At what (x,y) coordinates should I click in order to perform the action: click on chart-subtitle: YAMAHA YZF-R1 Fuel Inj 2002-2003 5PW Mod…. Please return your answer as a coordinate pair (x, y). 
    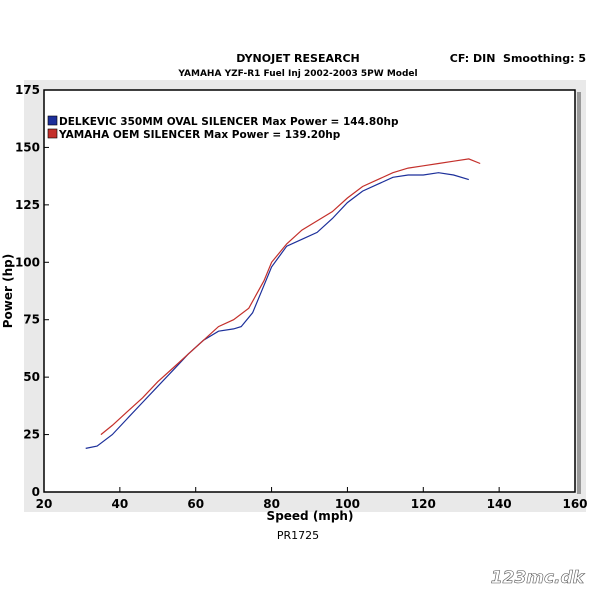
    Looking at the image, I should click on (297, 74).